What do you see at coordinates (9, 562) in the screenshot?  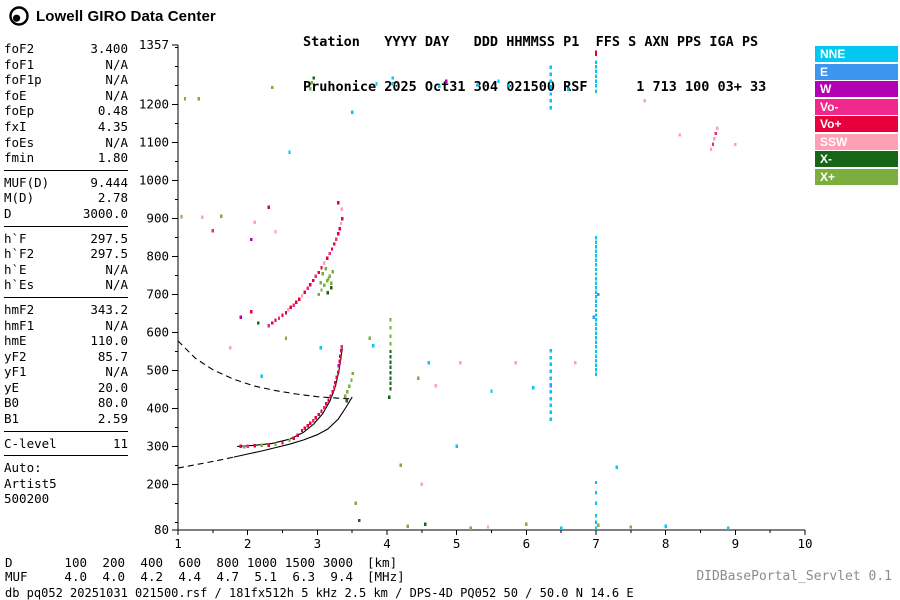 I see `distance-label: D` at bounding box center [9, 562].